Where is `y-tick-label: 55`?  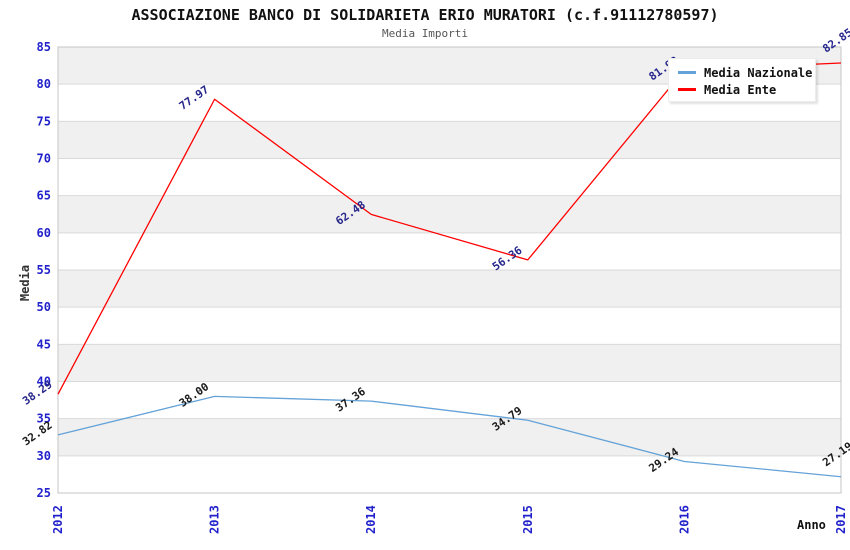
y-tick-label: 55 is located at coordinates (44, 270).